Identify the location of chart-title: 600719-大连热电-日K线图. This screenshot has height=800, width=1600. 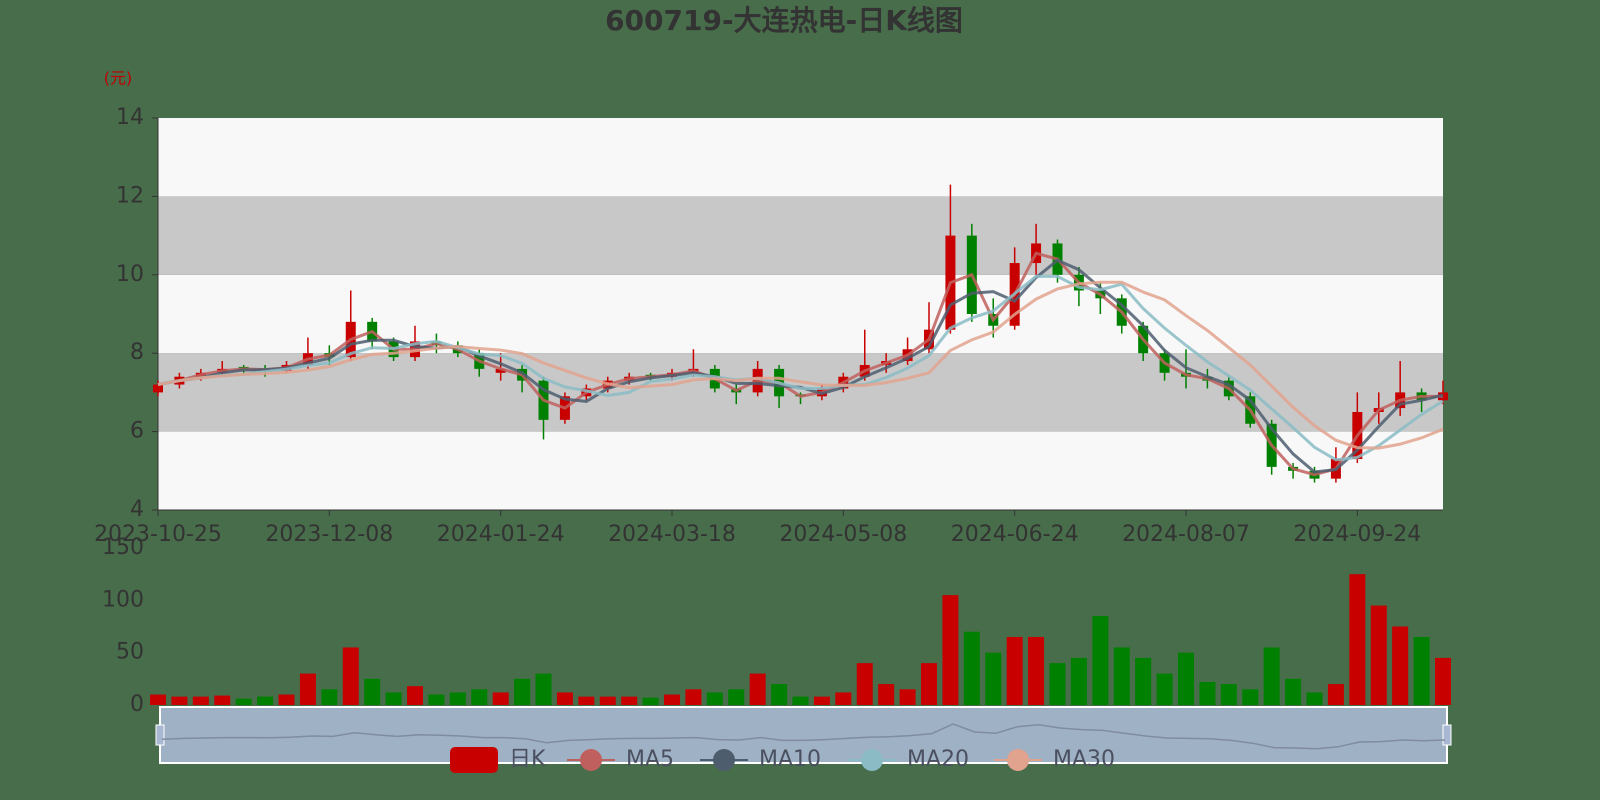
(784, 20).